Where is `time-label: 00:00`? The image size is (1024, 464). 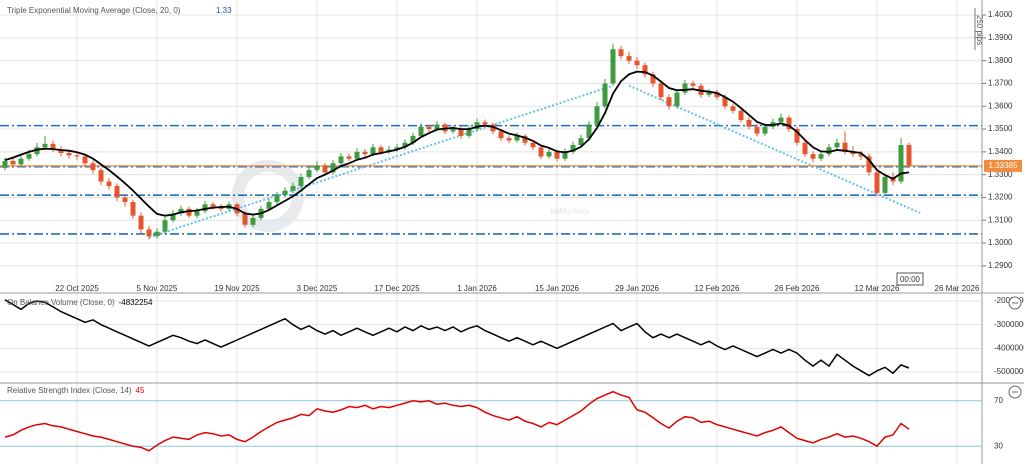 time-label: 00:00 is located at coordinates (910, 279).